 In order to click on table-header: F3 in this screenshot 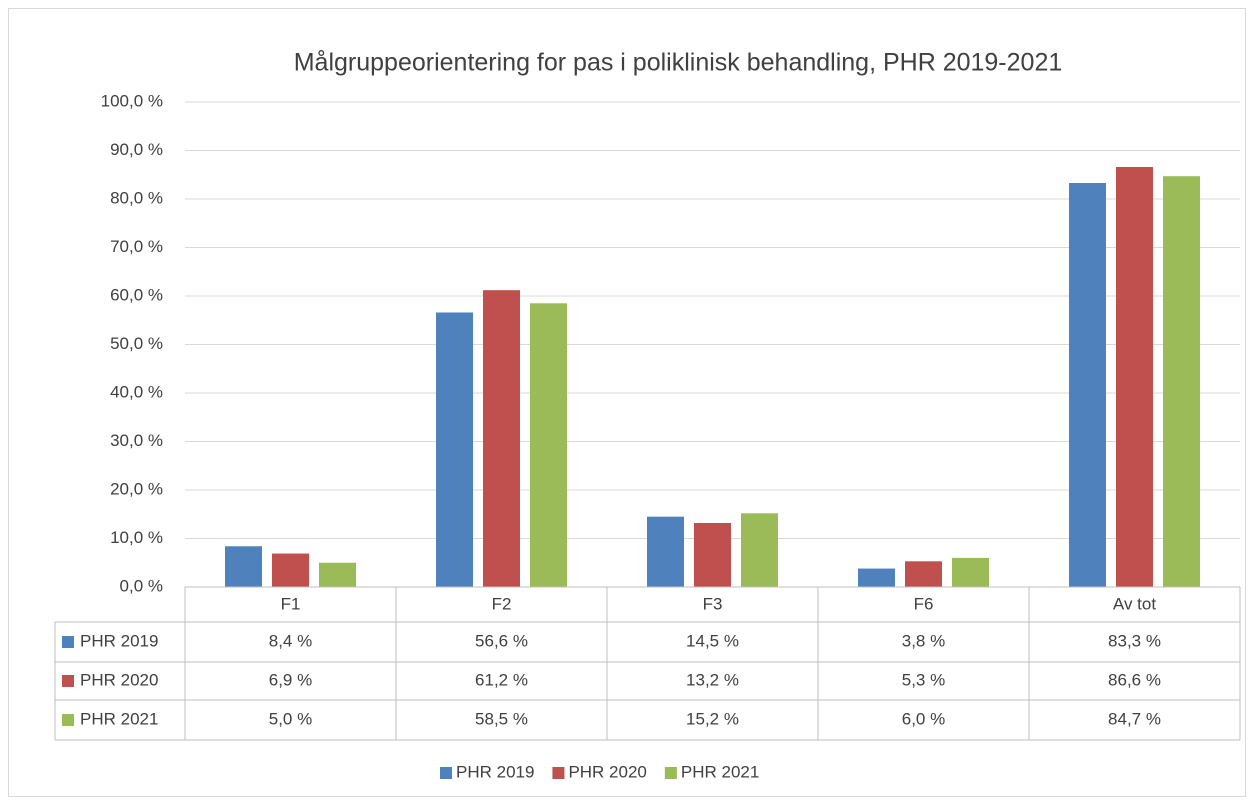, I will do `click(713, 603)`.